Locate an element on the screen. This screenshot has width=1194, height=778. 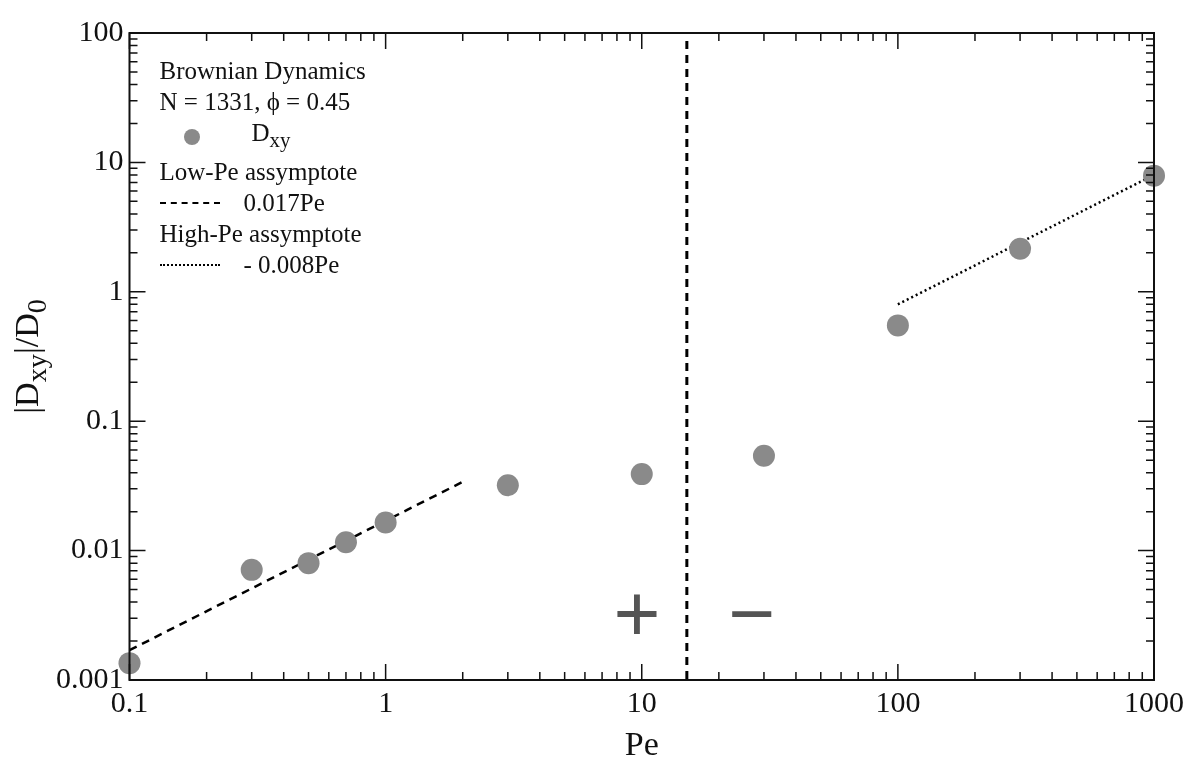
x-axis-title: Pe is located at coordinates (641, 744).